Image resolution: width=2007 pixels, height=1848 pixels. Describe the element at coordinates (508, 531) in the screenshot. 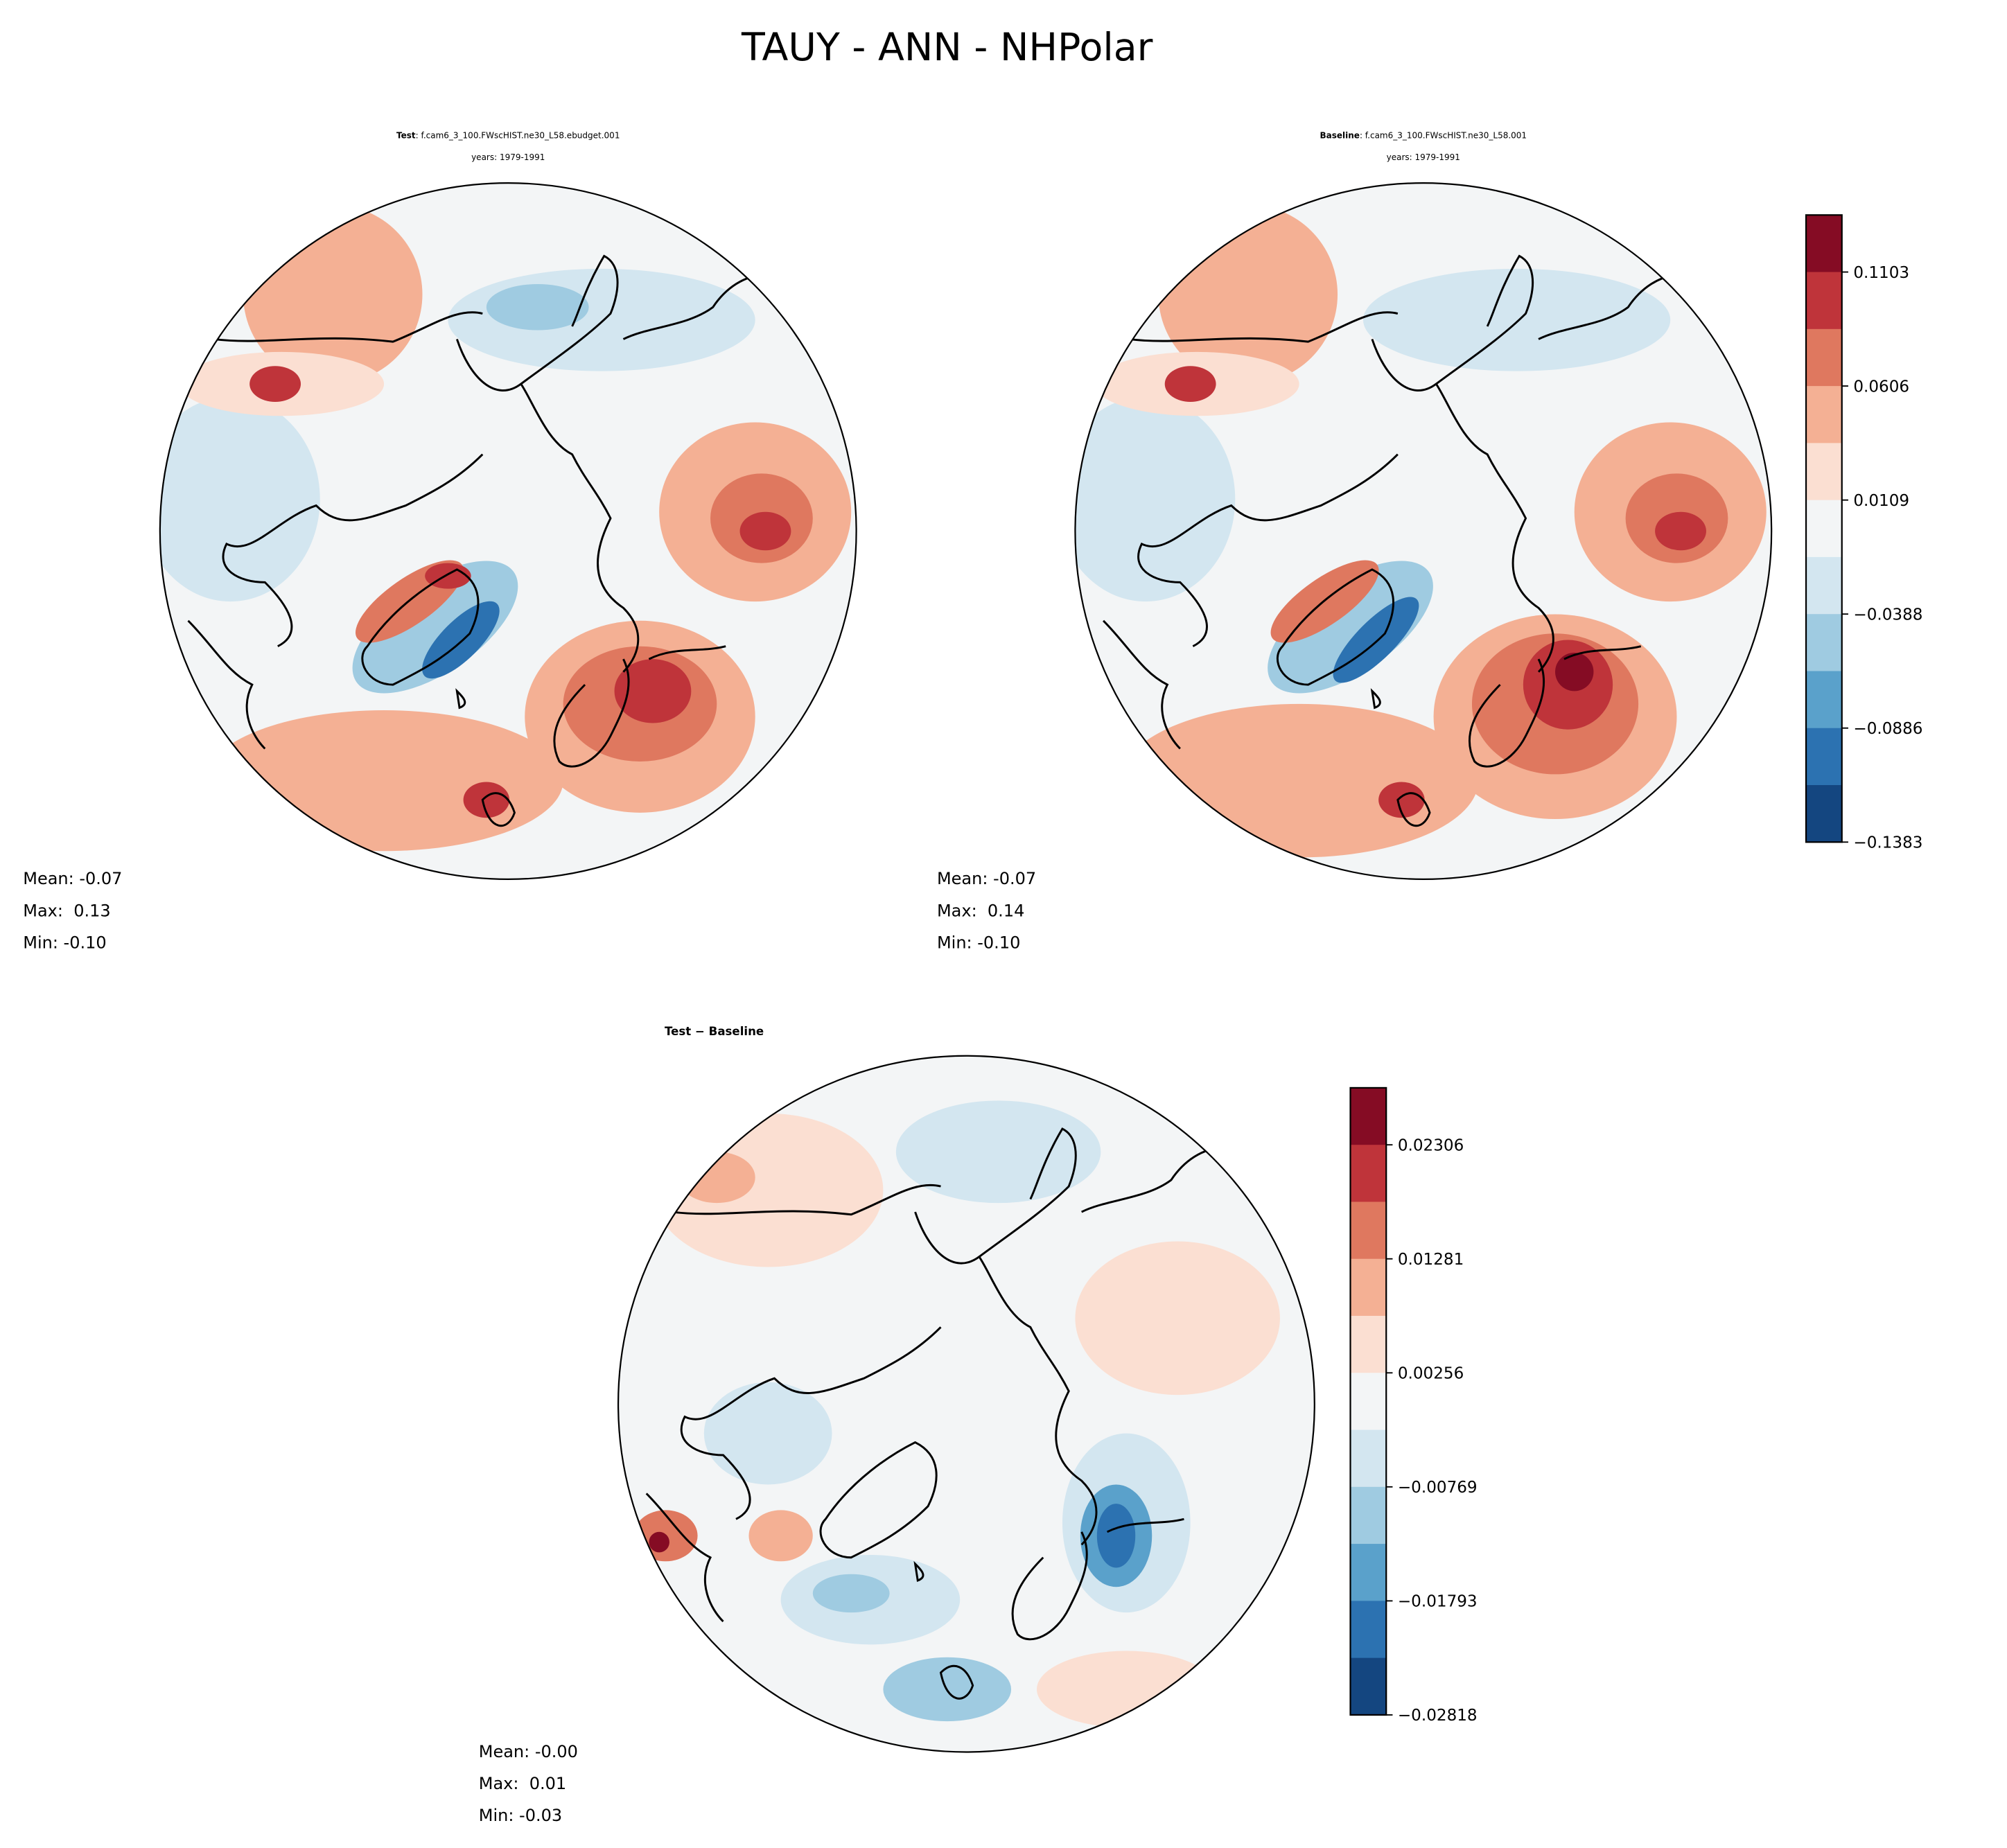

I see `map-test` at that location.